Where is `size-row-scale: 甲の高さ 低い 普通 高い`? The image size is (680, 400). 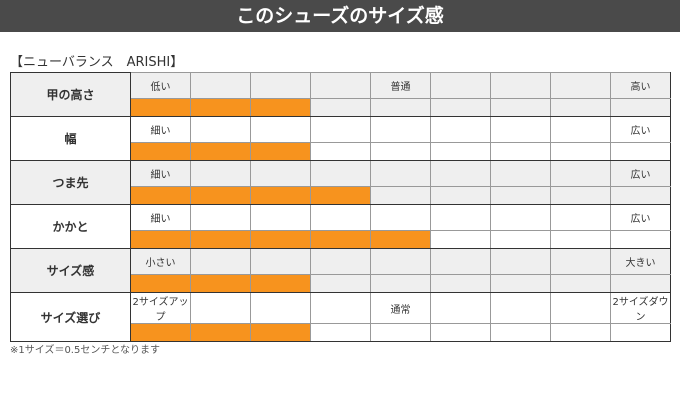
size-row-scale: 甲の高さ 低い 普通 高い is located at coordinates (340, 94).